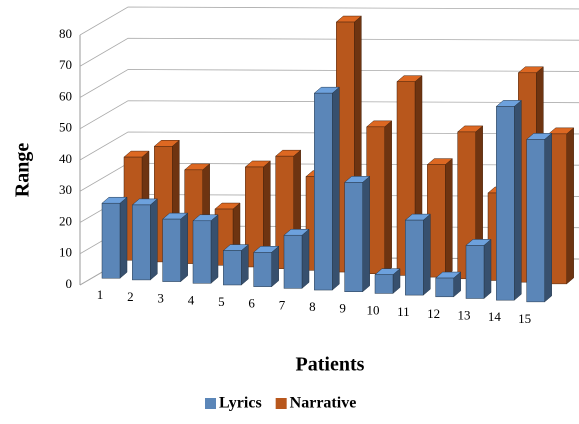 Image resolution: width=579 pixels, height=424 pixels. Describe the element at coordinates (221, 301) in the screenshot. I see `x-tick-label: 5` at that location.